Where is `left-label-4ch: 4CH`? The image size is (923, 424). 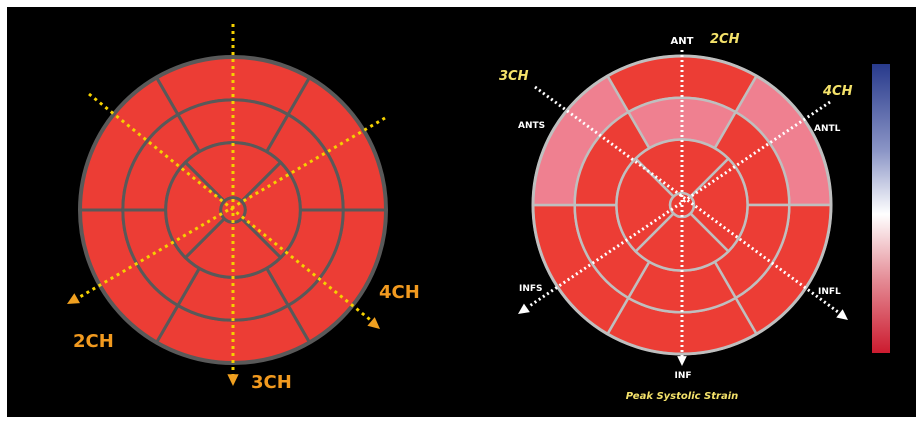 left-label-4ch: 4CH is located at coordinates (399, 292).